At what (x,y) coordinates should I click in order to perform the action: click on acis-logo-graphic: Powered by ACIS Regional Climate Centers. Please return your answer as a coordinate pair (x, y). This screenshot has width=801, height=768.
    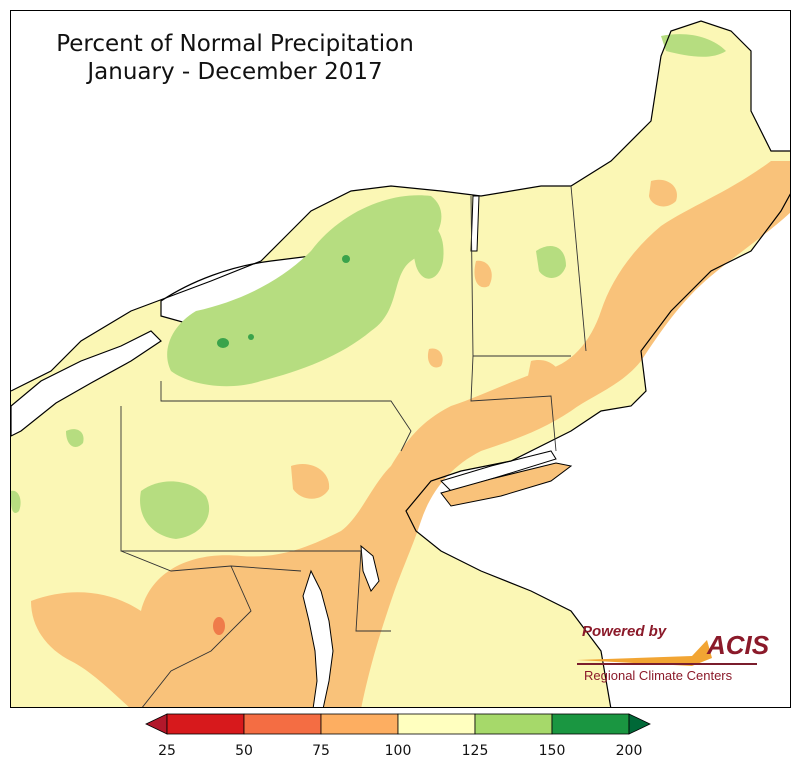
    Looking at the image, I should click on (673, 653).